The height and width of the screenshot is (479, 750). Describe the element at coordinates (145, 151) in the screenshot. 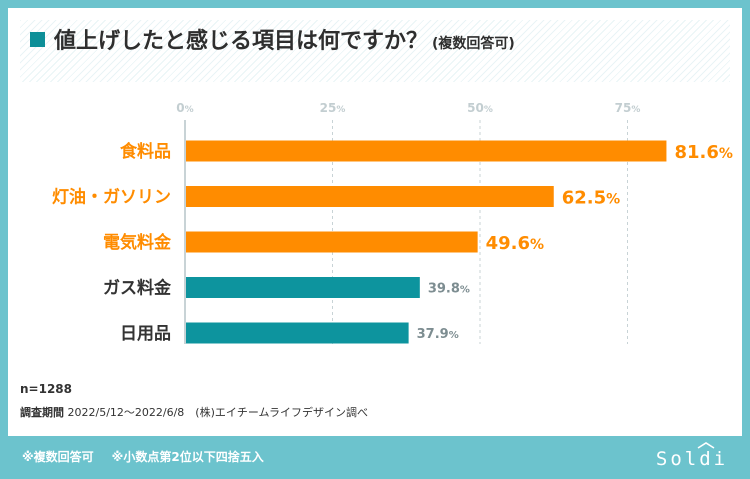

I see `category-label: 食料品` at that location.